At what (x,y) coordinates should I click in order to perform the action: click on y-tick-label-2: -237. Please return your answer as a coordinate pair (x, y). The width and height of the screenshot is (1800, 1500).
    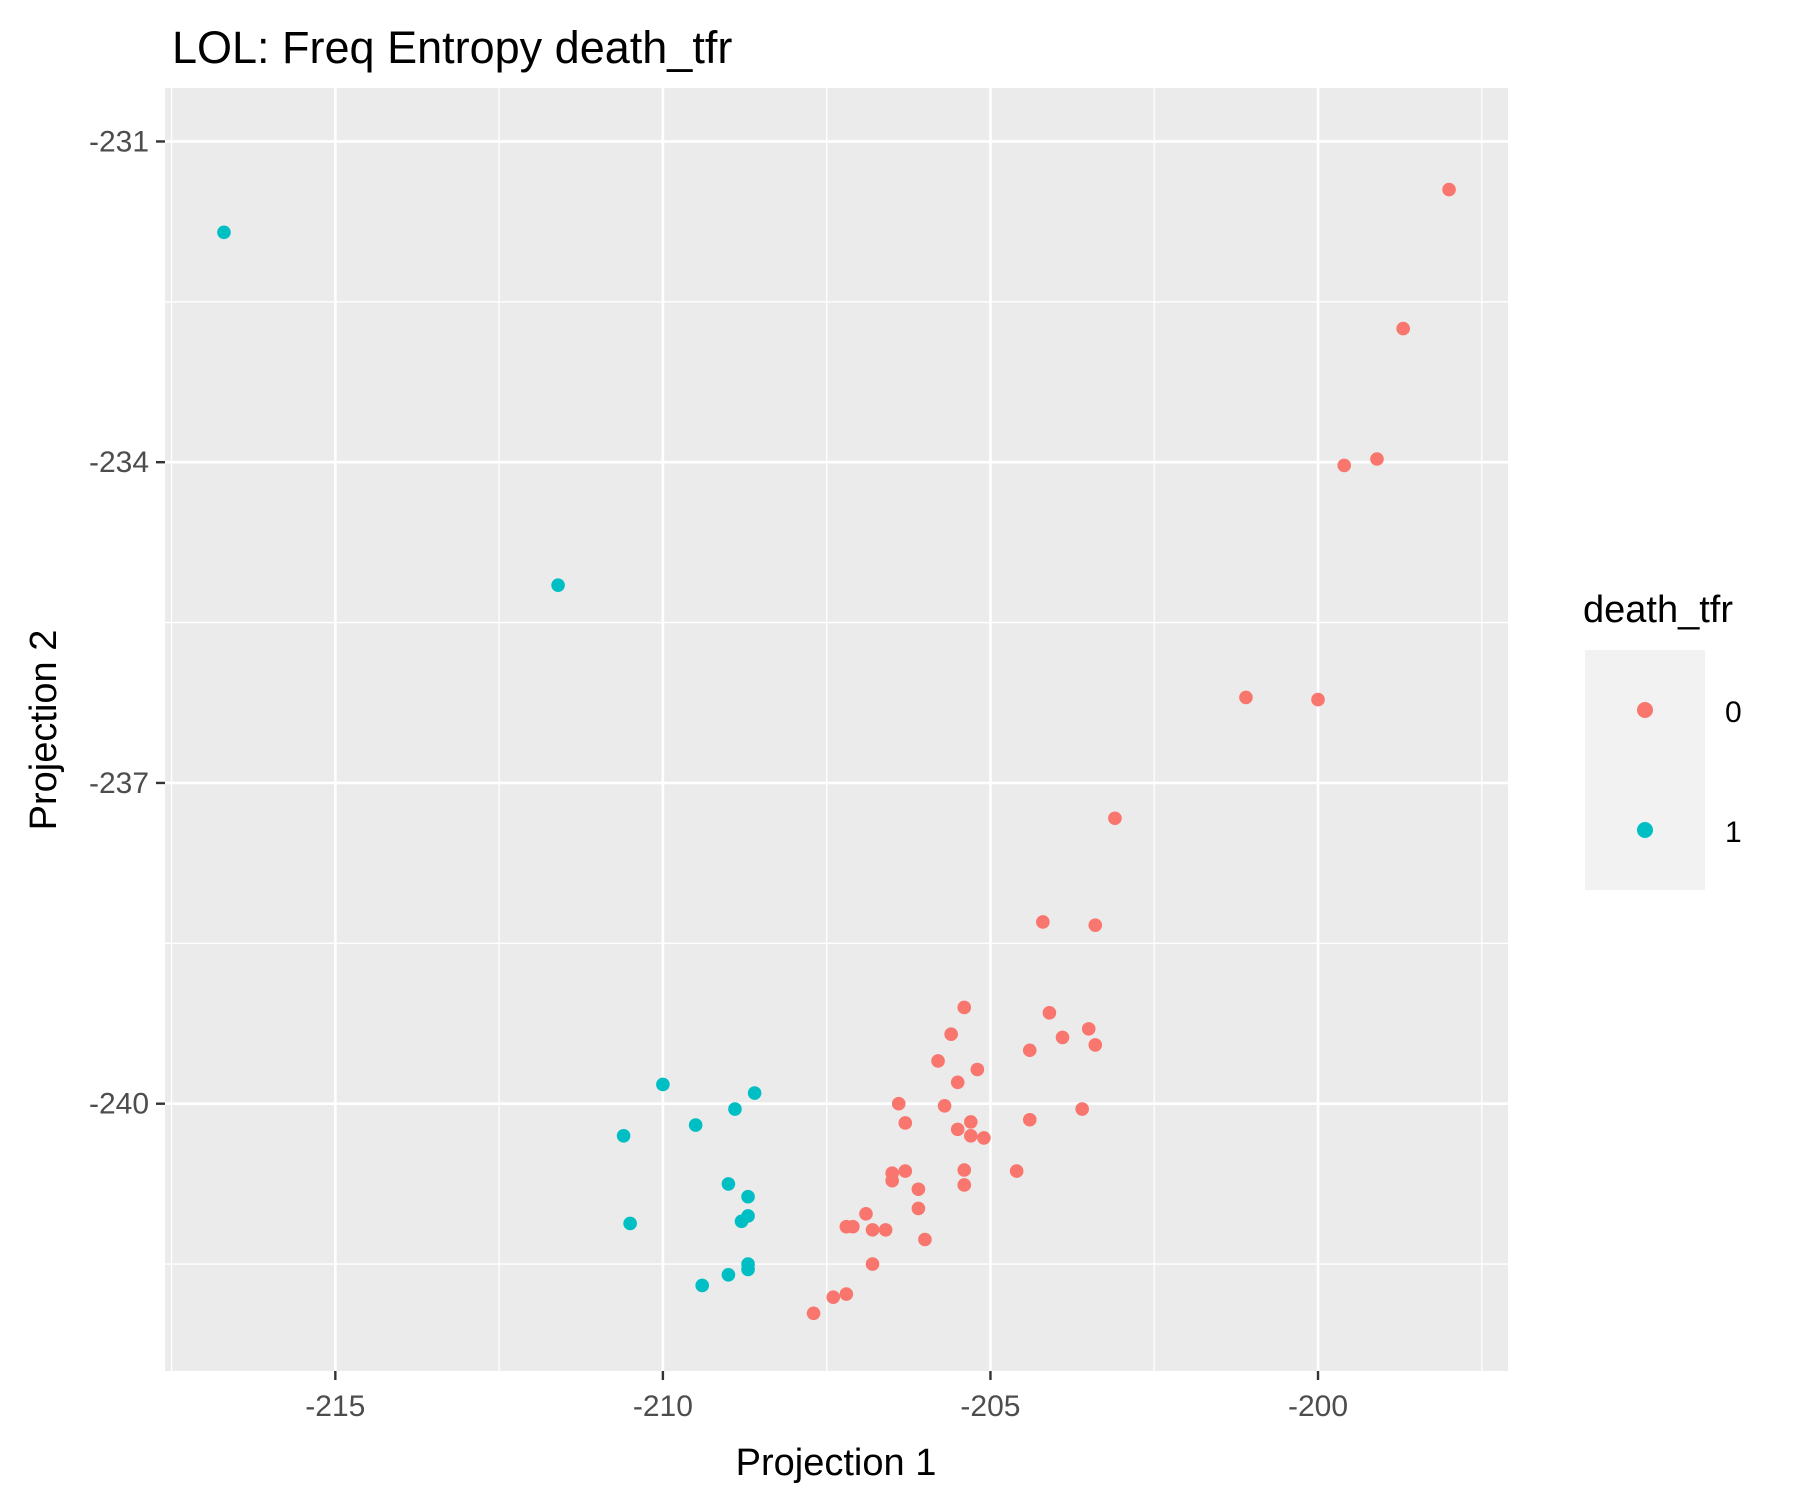
    Looking at the image, I should click on (119, 783).